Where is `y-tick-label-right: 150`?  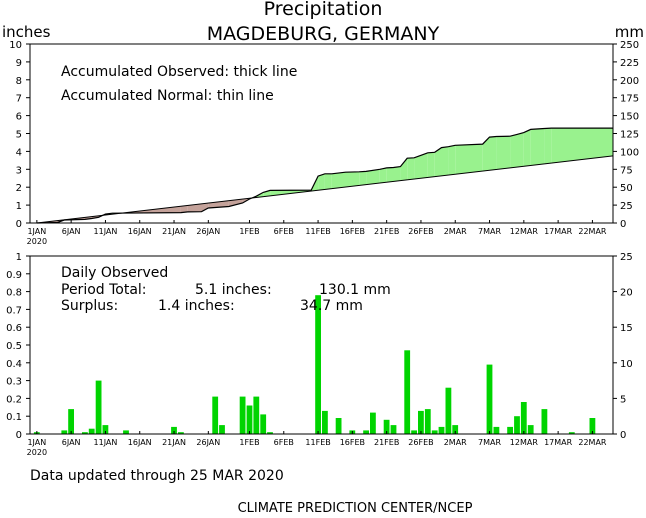 y-tick-label-right: 150 is located at coordinates (629, 117).